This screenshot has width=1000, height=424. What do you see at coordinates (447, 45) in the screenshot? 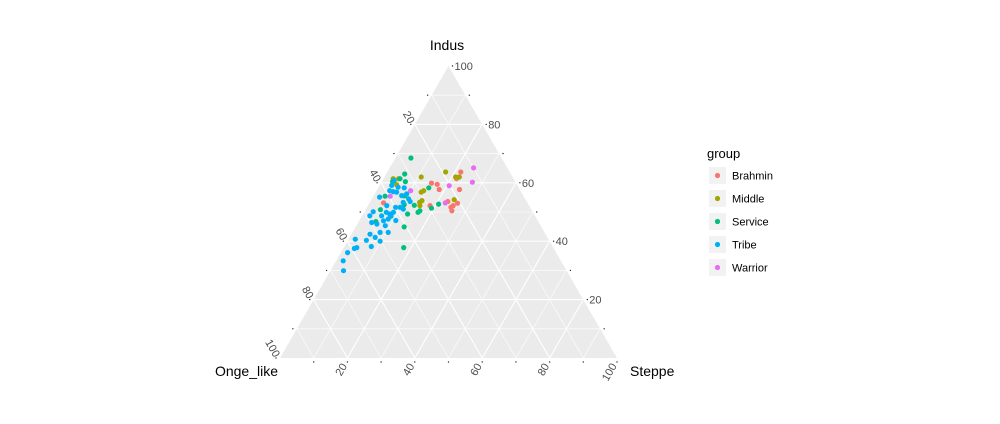
I see `axis-title-top: Indus` at bounding box center [447, 45].